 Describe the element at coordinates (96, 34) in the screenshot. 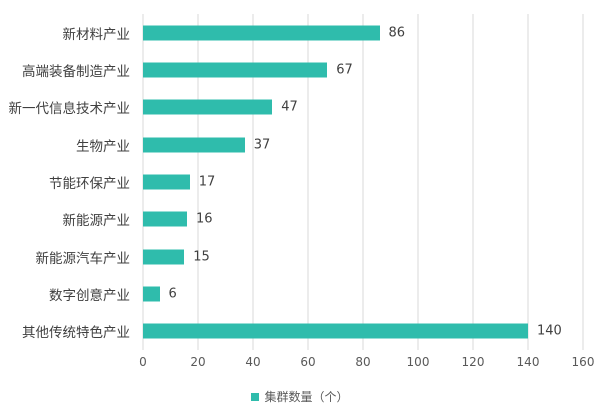

I see `category-label: 新材料产业` at that location.